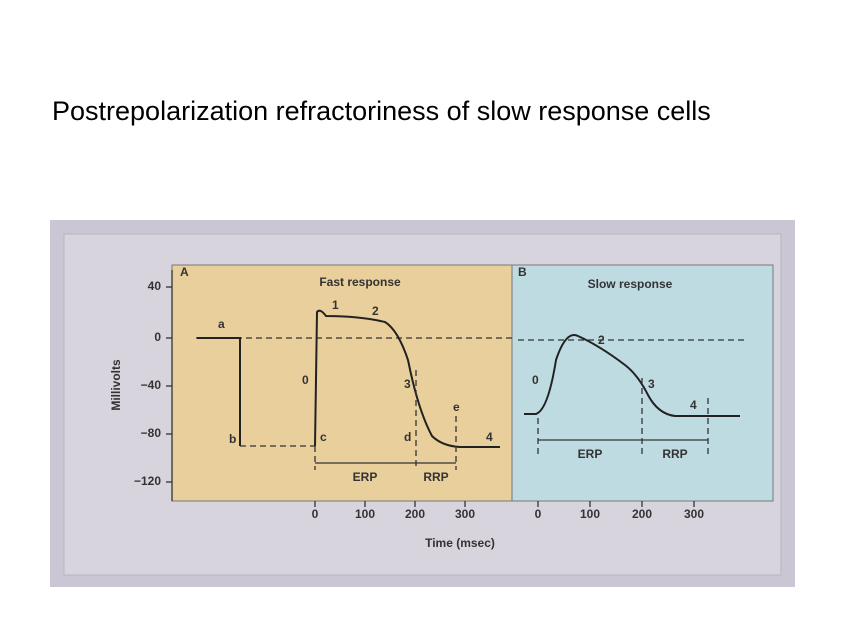 The width and height of the screenshot is (854, 643). I want to click on point-label: b, so click(232, 439).